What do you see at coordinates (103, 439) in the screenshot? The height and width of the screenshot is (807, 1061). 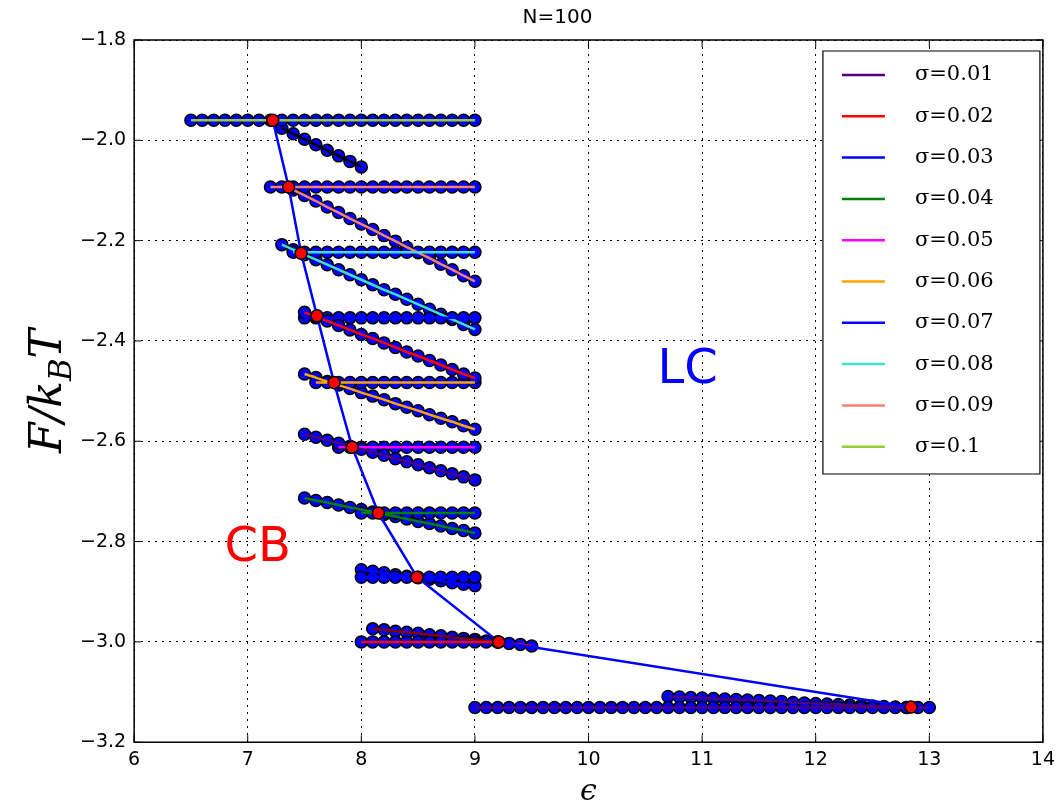 I see `y-tick-label: −2.6` at bounding box center [103, 439].